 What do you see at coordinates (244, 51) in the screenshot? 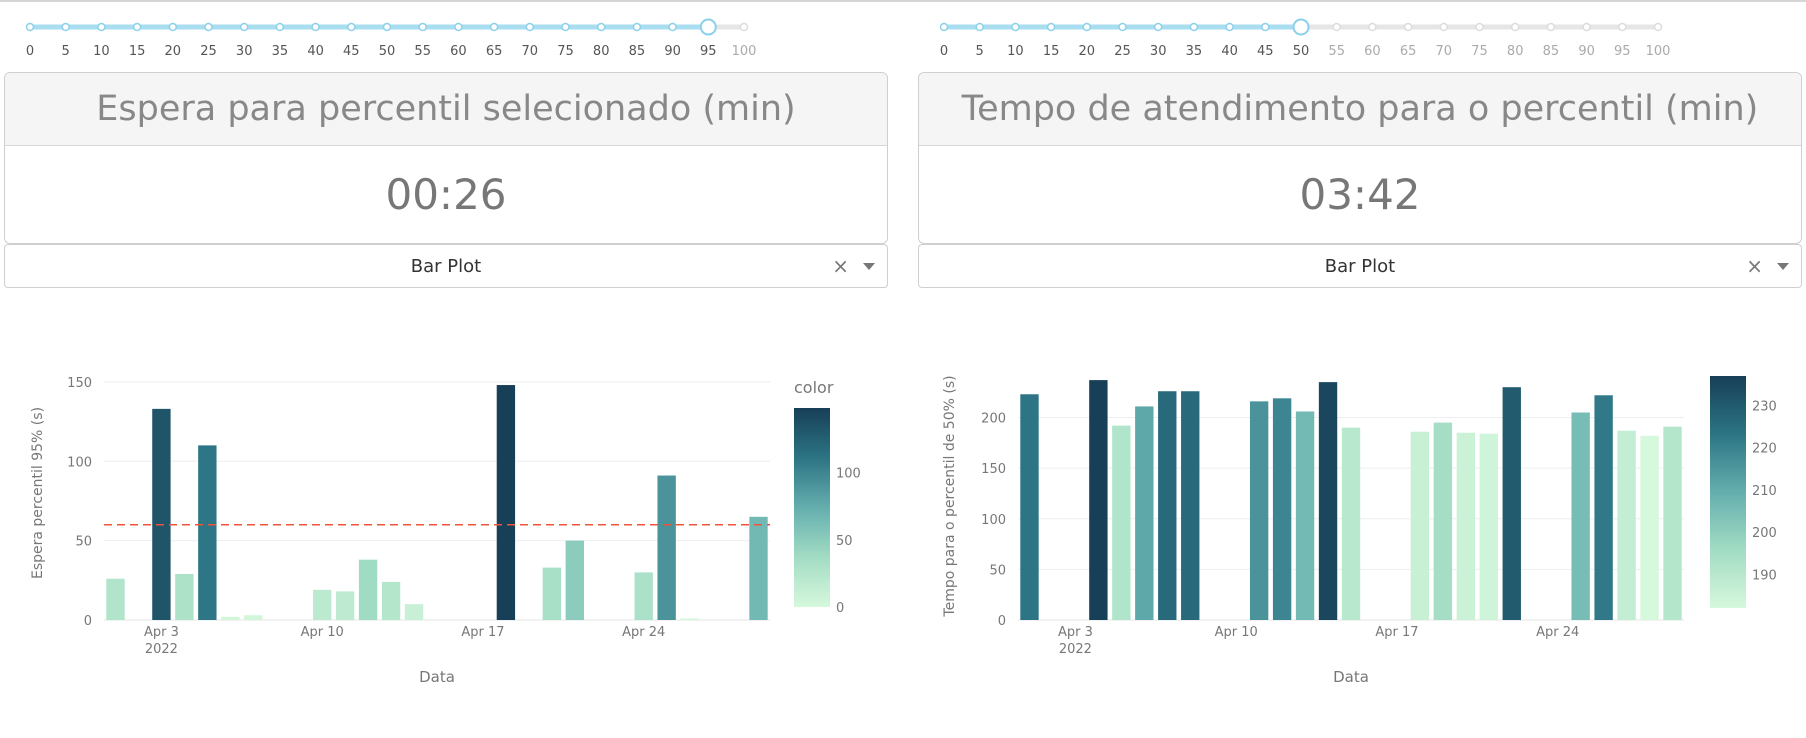
I see `slider-tick-label: 30` at bounding box center [244, 51].